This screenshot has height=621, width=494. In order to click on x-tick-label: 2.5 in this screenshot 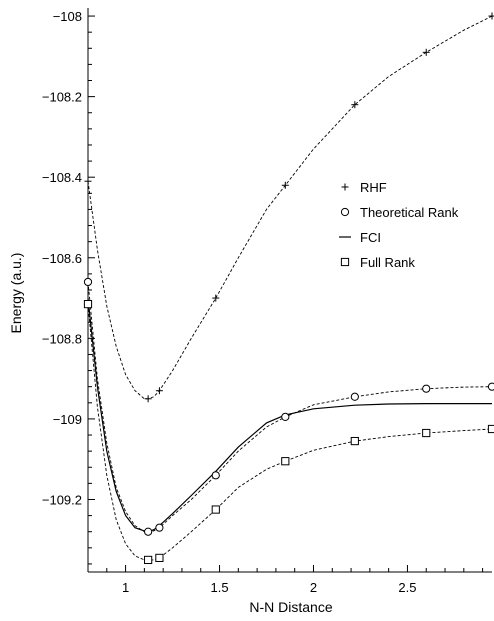, I will do `click(407, 587)`.